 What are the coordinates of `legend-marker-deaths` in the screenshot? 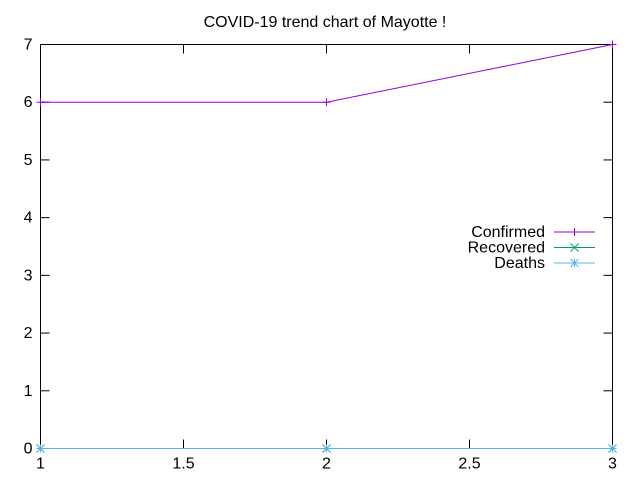 It's located at (574, 263).